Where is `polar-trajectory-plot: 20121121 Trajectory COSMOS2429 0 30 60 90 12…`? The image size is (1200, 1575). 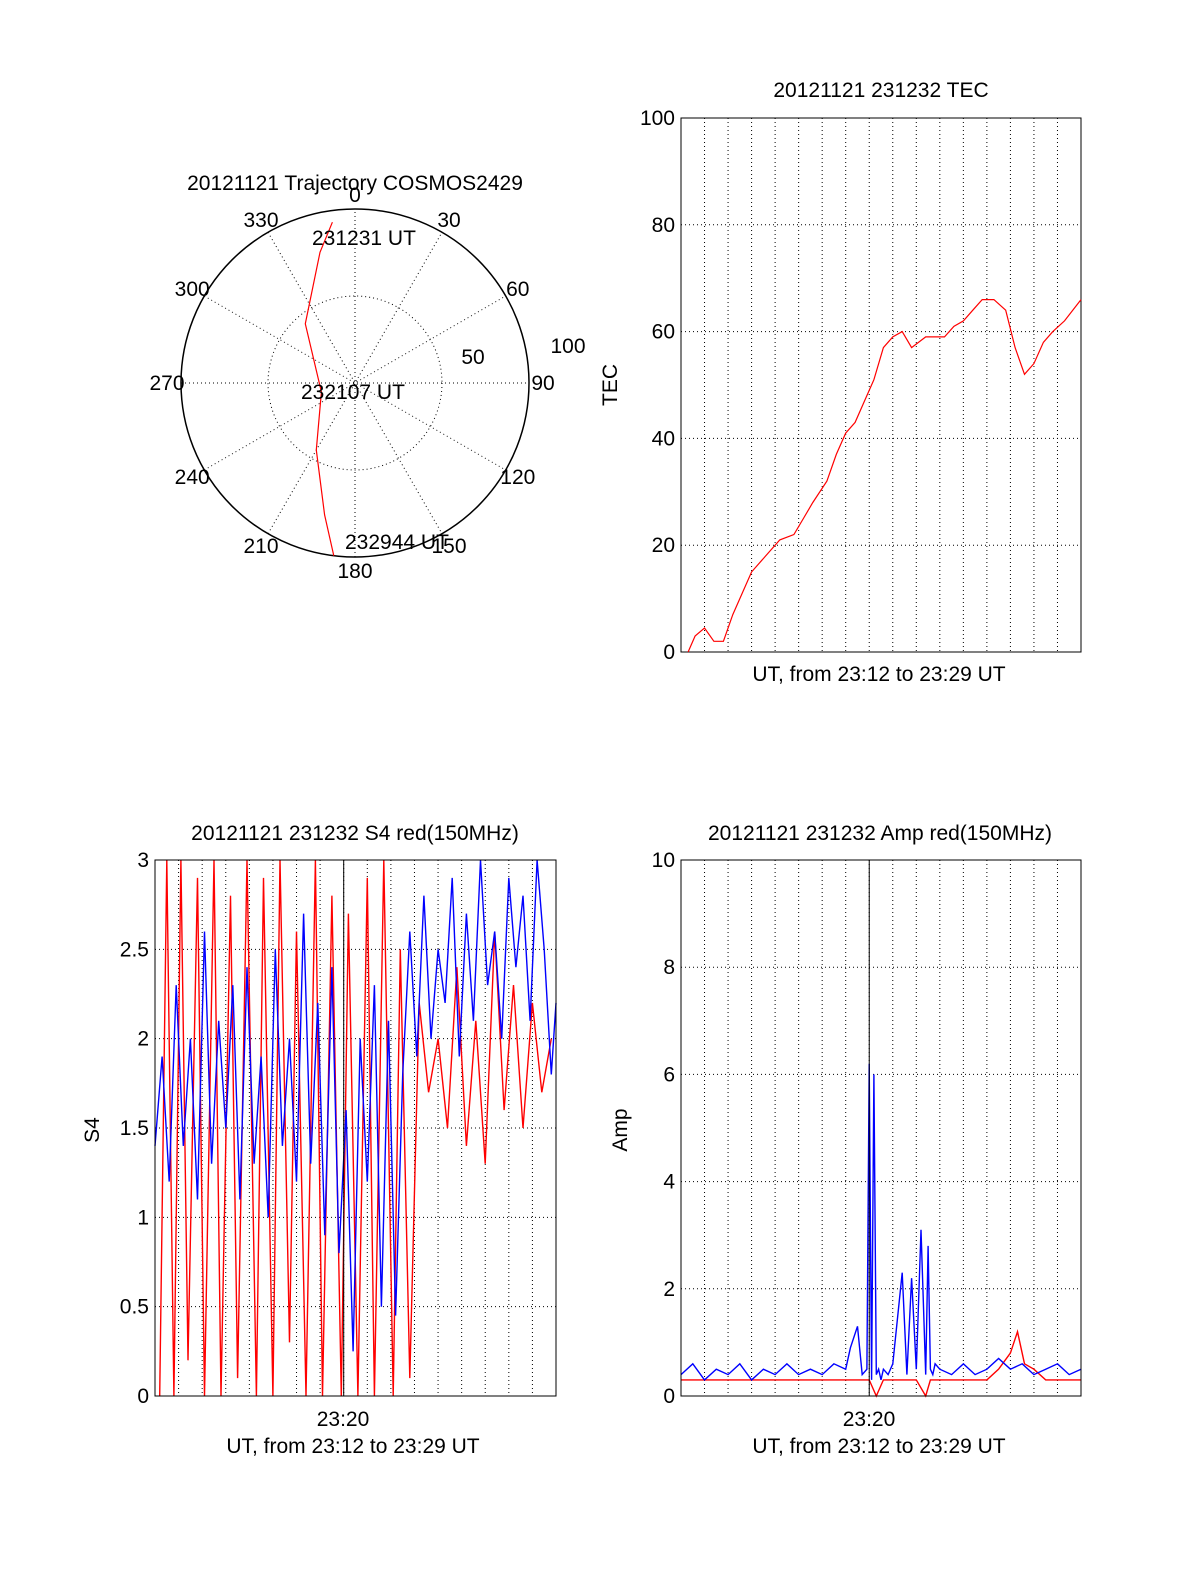 polar-trajectory-plot: 20121121 Trajectory COSMOS2429 0 30 60 90 12… is located at coordinates (367, 377).